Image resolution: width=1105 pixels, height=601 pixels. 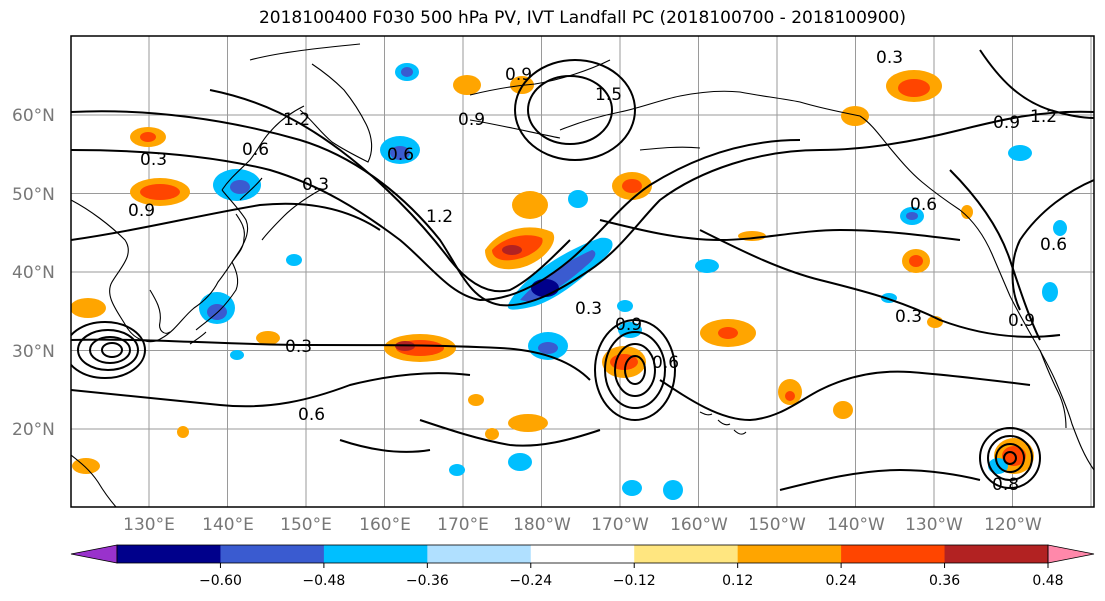 What do you see at coordinates (542, 525) in the screenshot?
I see `lon-label: 180°W` at bounding box center [542, 525].